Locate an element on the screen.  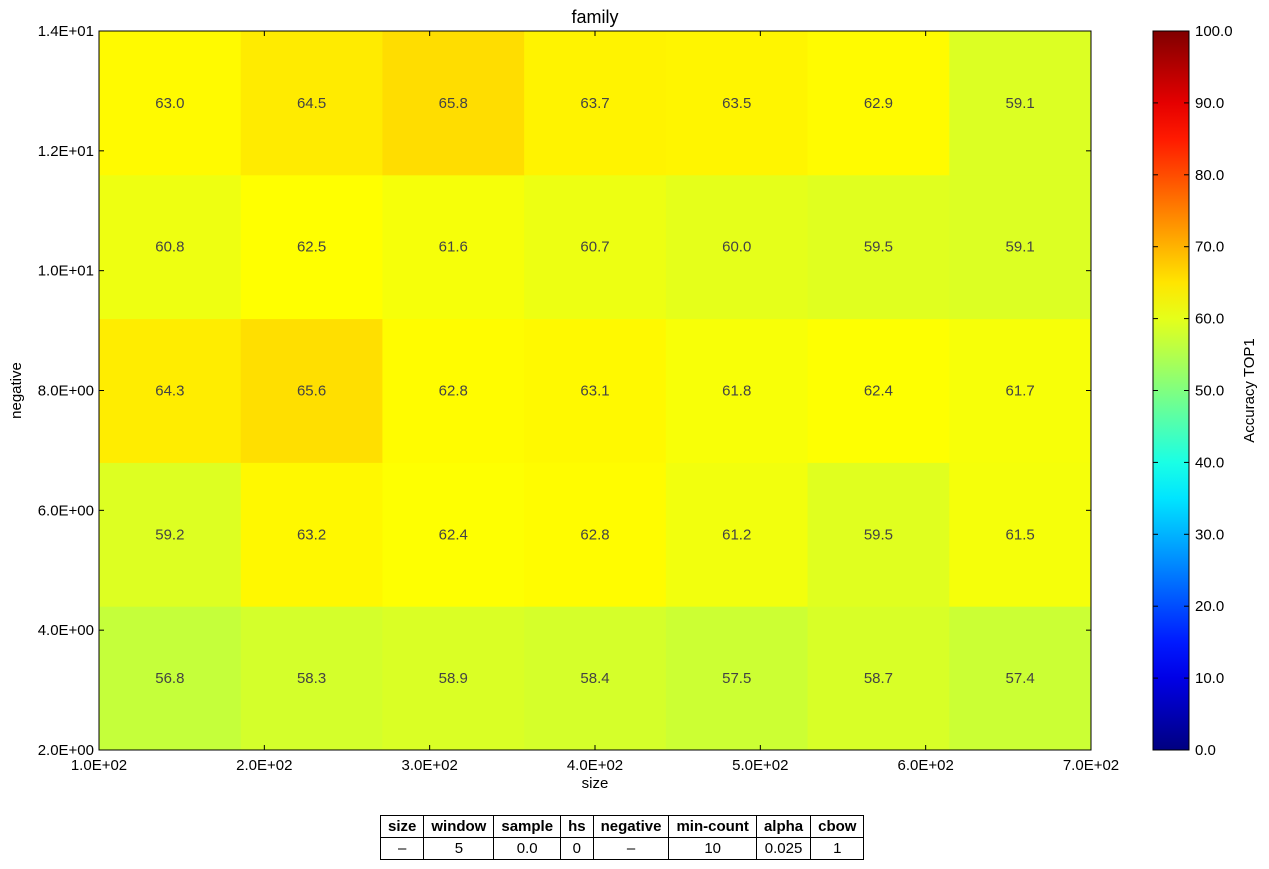
y-tick-label: 6.0E+00 is located at coordinates (66, 510).